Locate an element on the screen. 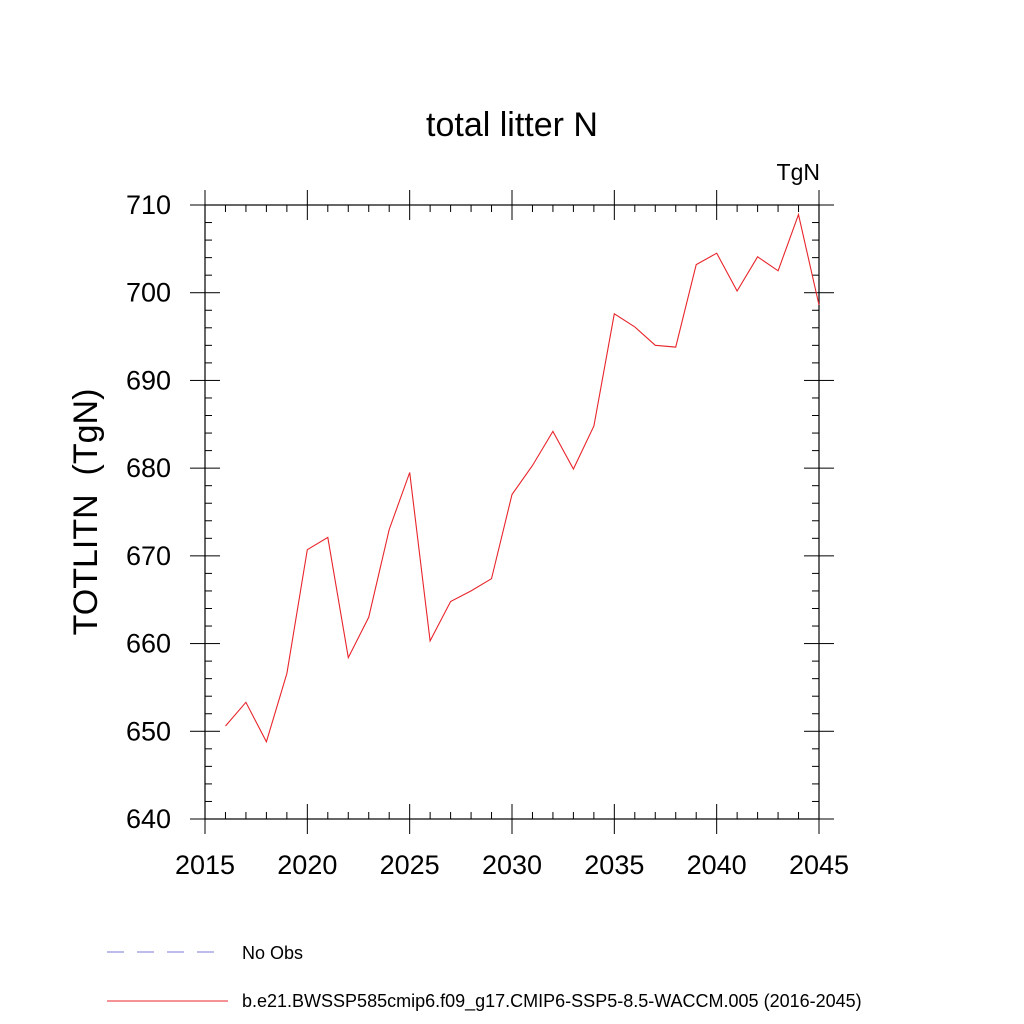 This screenshot has height=1024, width=1024. y-tick-labels: 640 650 660 670 680 690 700 710 is located at coordinates (148, 512).